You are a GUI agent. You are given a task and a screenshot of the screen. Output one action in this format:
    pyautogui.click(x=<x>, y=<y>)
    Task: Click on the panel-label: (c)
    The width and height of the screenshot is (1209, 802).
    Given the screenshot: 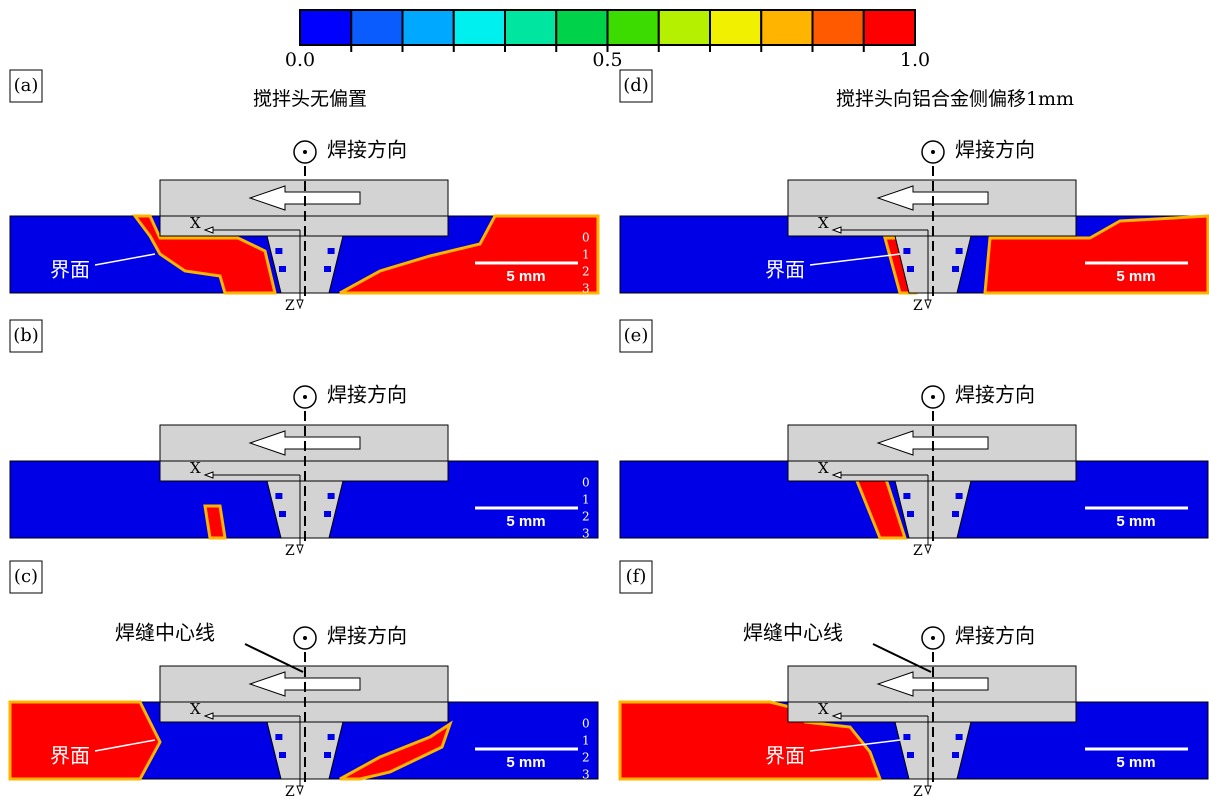 What is the action you would take?
    pyautogui.click(x=26, y=576)
    